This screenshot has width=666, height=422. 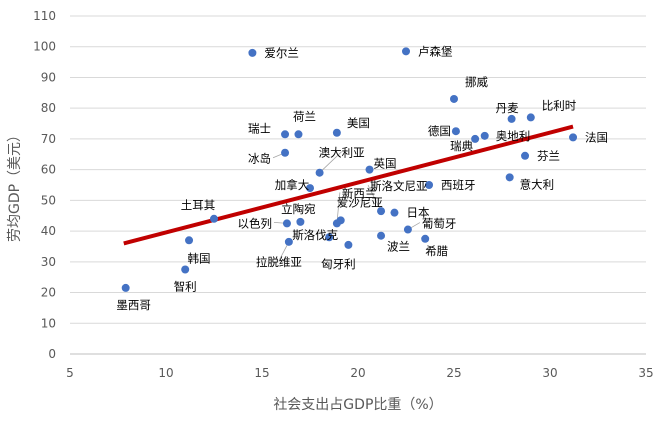 I want to click on point-label: 爱沙尼亚, so click(x=360, y=202).